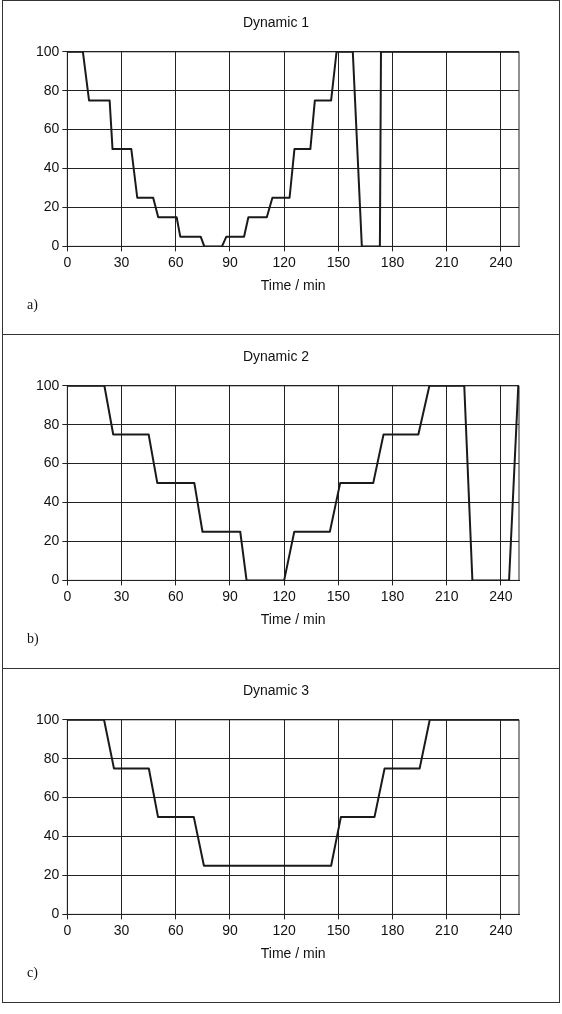 The image size is (562, 1014). What do you see at coordinates (276, 22) in the screenshot?
I see `chart-title: Dynamic 1` at bounding box center [276, 22].